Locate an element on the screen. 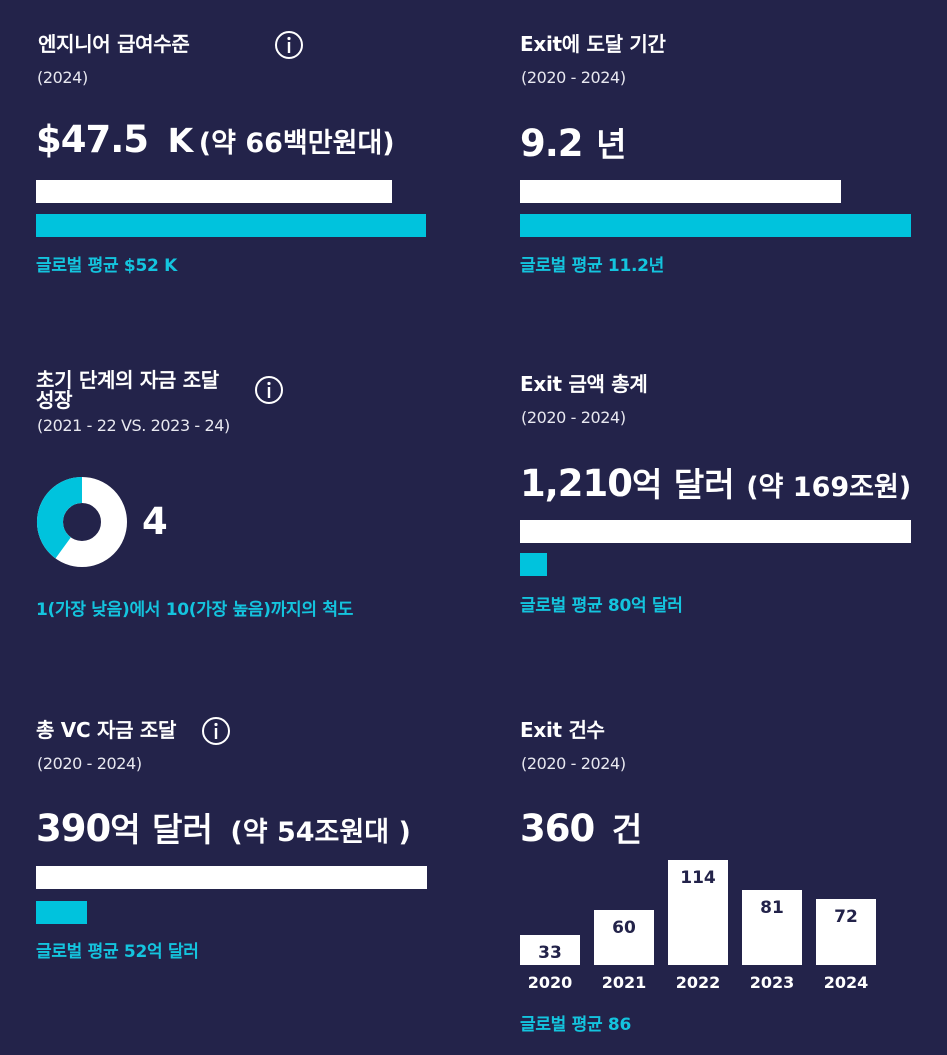 This screenshot has width=947, height=1055. exit-time-bar is located at coordinates (680, 191).